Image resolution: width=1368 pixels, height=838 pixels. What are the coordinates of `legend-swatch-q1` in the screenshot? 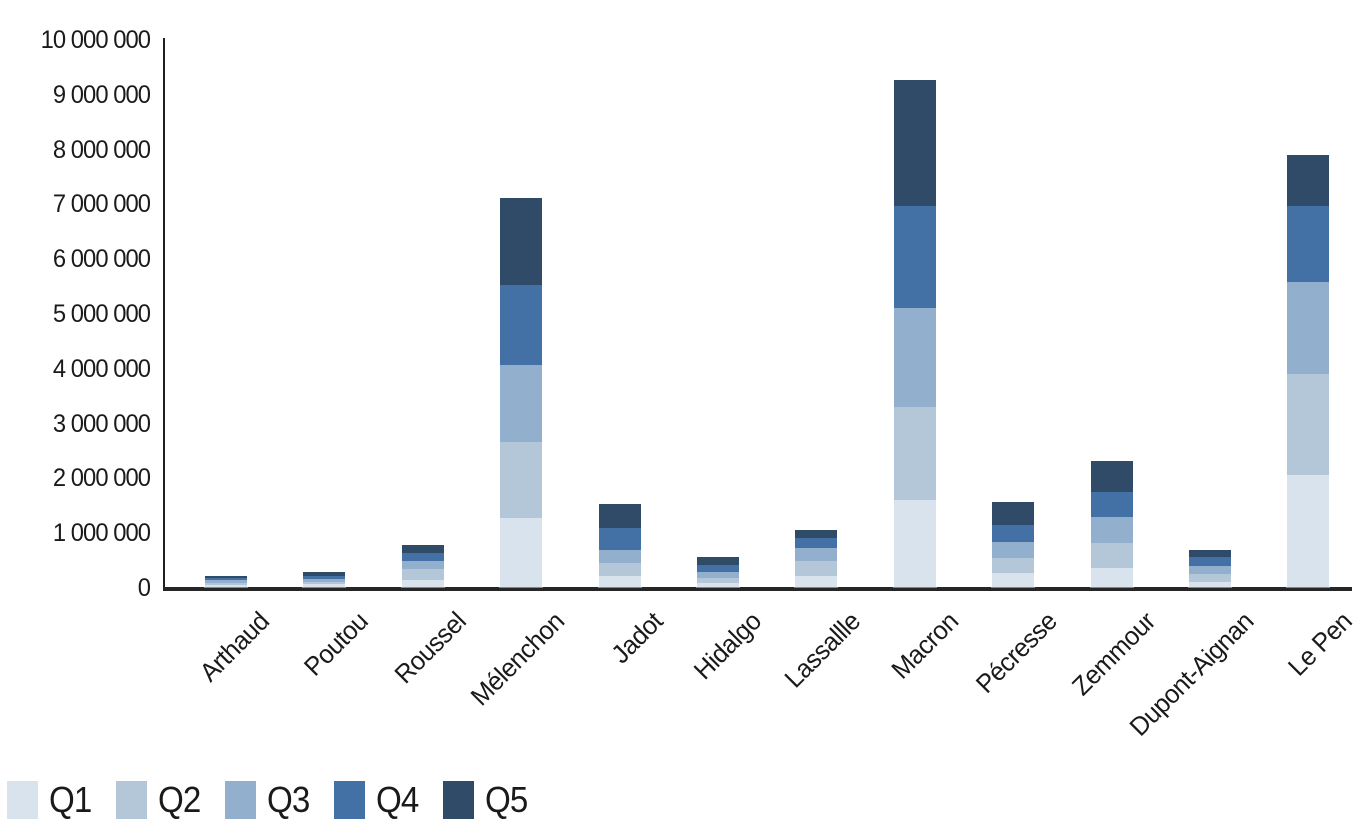 It's located at (22, 800).